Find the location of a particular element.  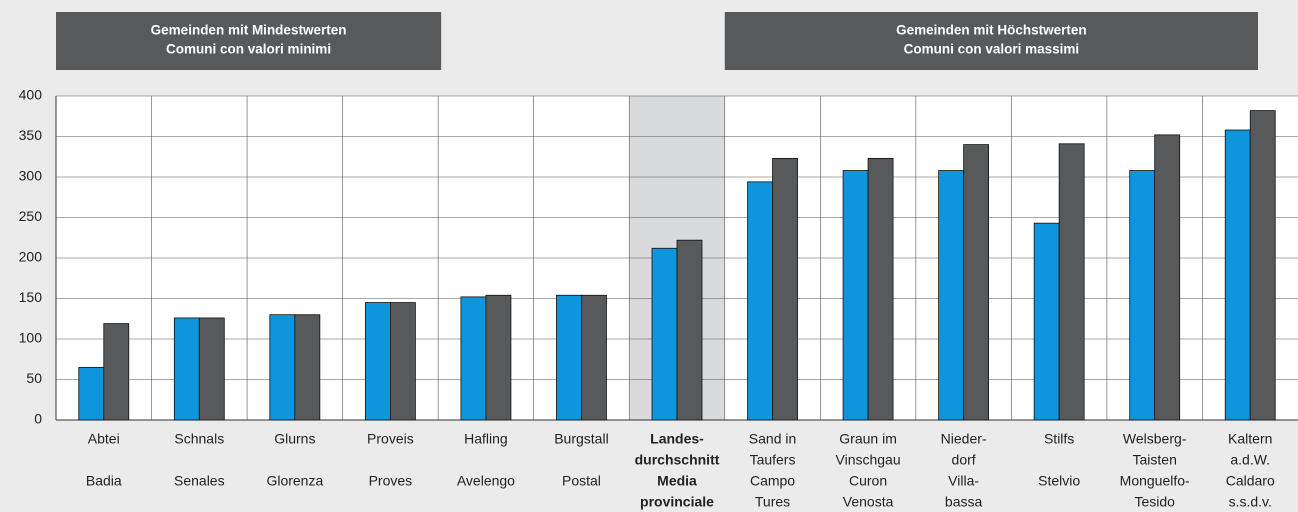

group-header-text: Gemeinden mit Höchstwerten is located at coordinates (991, 30).